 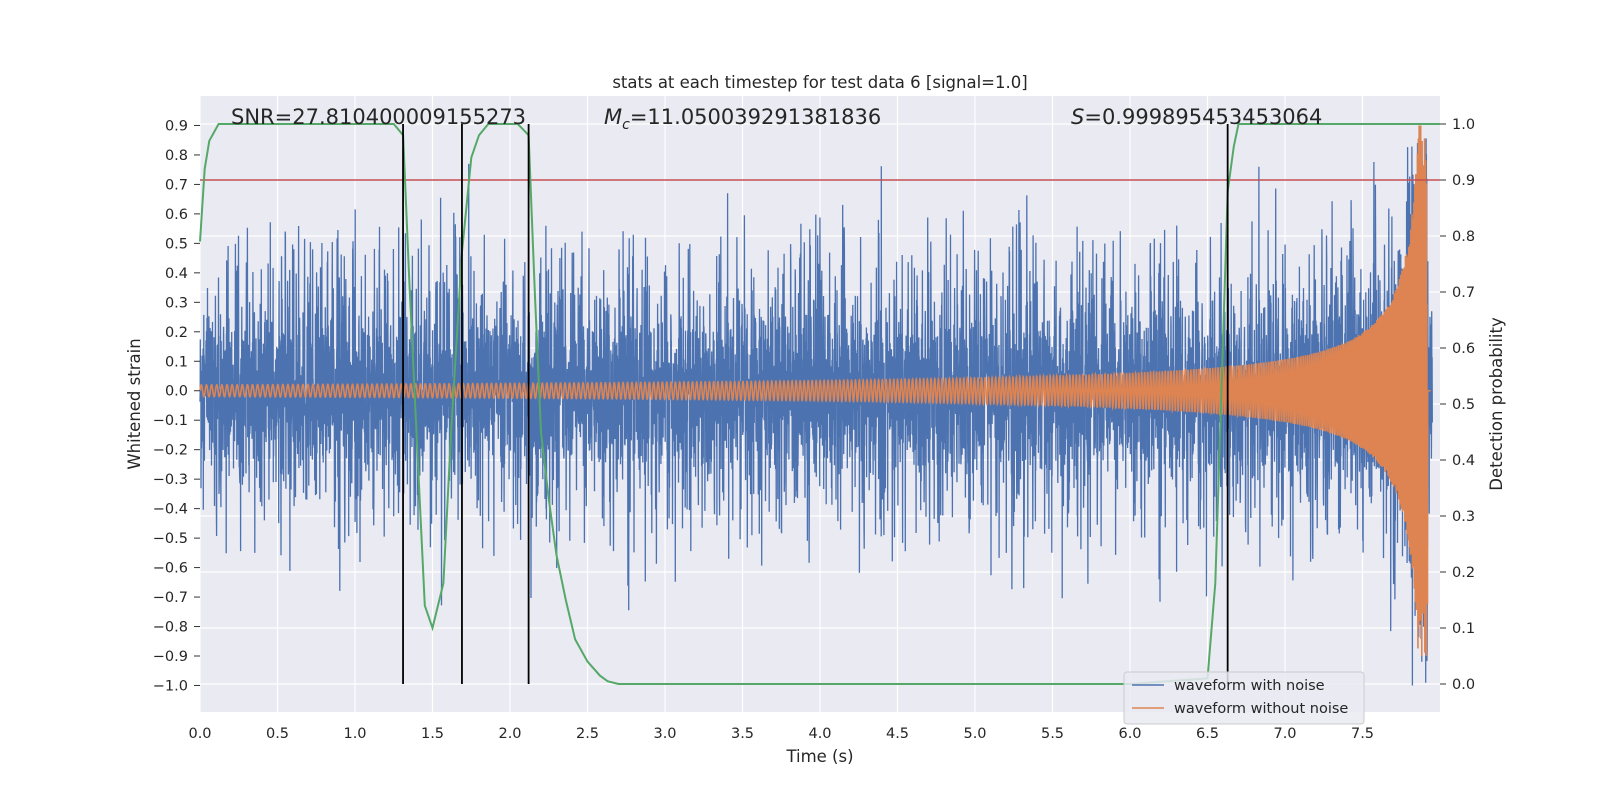 What do you see at coordinates (277, 734) in the screenshot?
I see `x-tick-label: 0.5` at bounding box center [277, 734].